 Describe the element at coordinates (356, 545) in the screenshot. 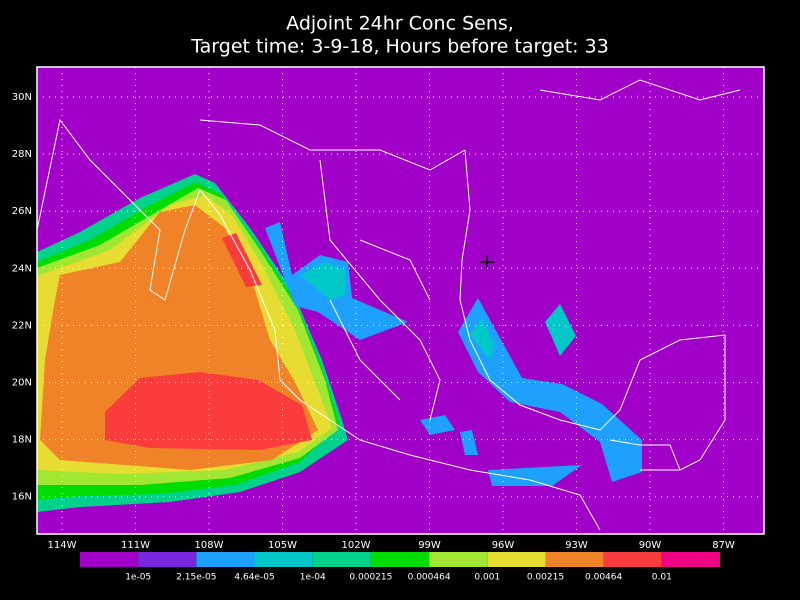

I see `lon-label: 102W` at that location.